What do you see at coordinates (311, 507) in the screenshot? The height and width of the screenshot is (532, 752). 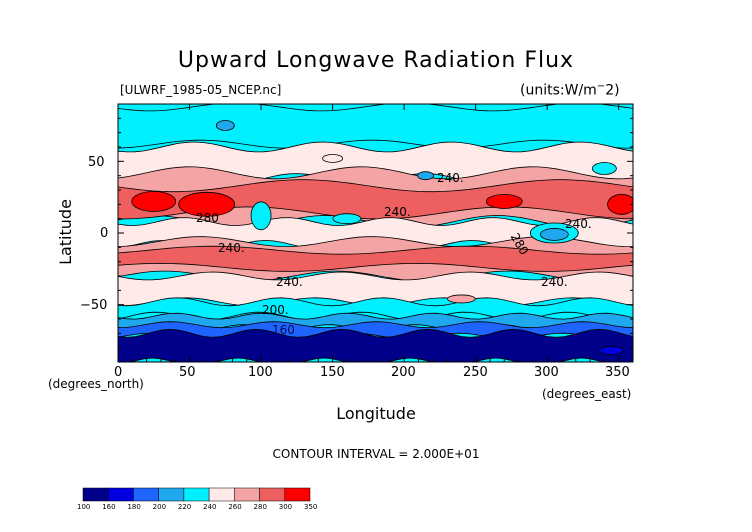 I see `colorbar-tick-label: 350` at bounding box center [311, 507].